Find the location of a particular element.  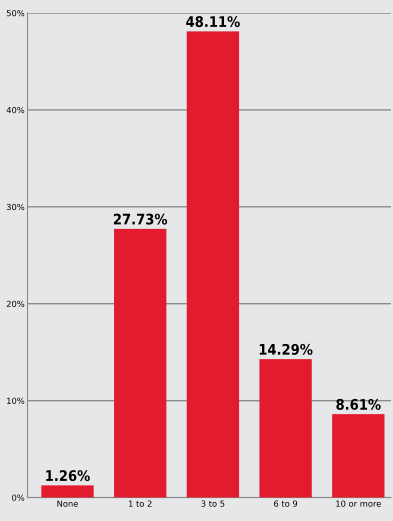

data-label: 14.29% is located at coordinates (286, 349).